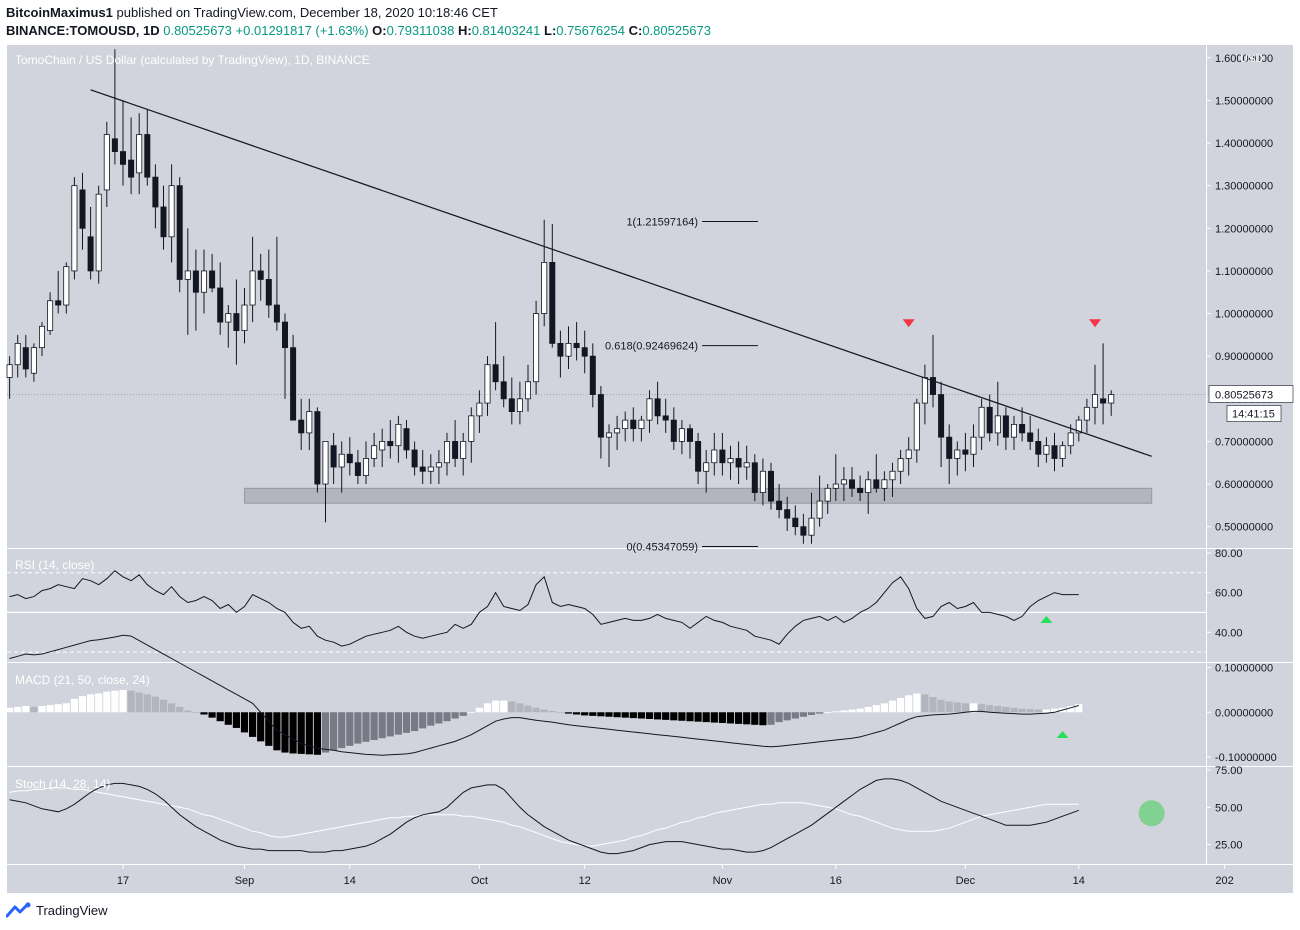 The width and height of the screenshot is (1300, 930). Describe the element at coordinates (197, 30) in the screenshot. I see `last-price: 0.80525673` at that location.